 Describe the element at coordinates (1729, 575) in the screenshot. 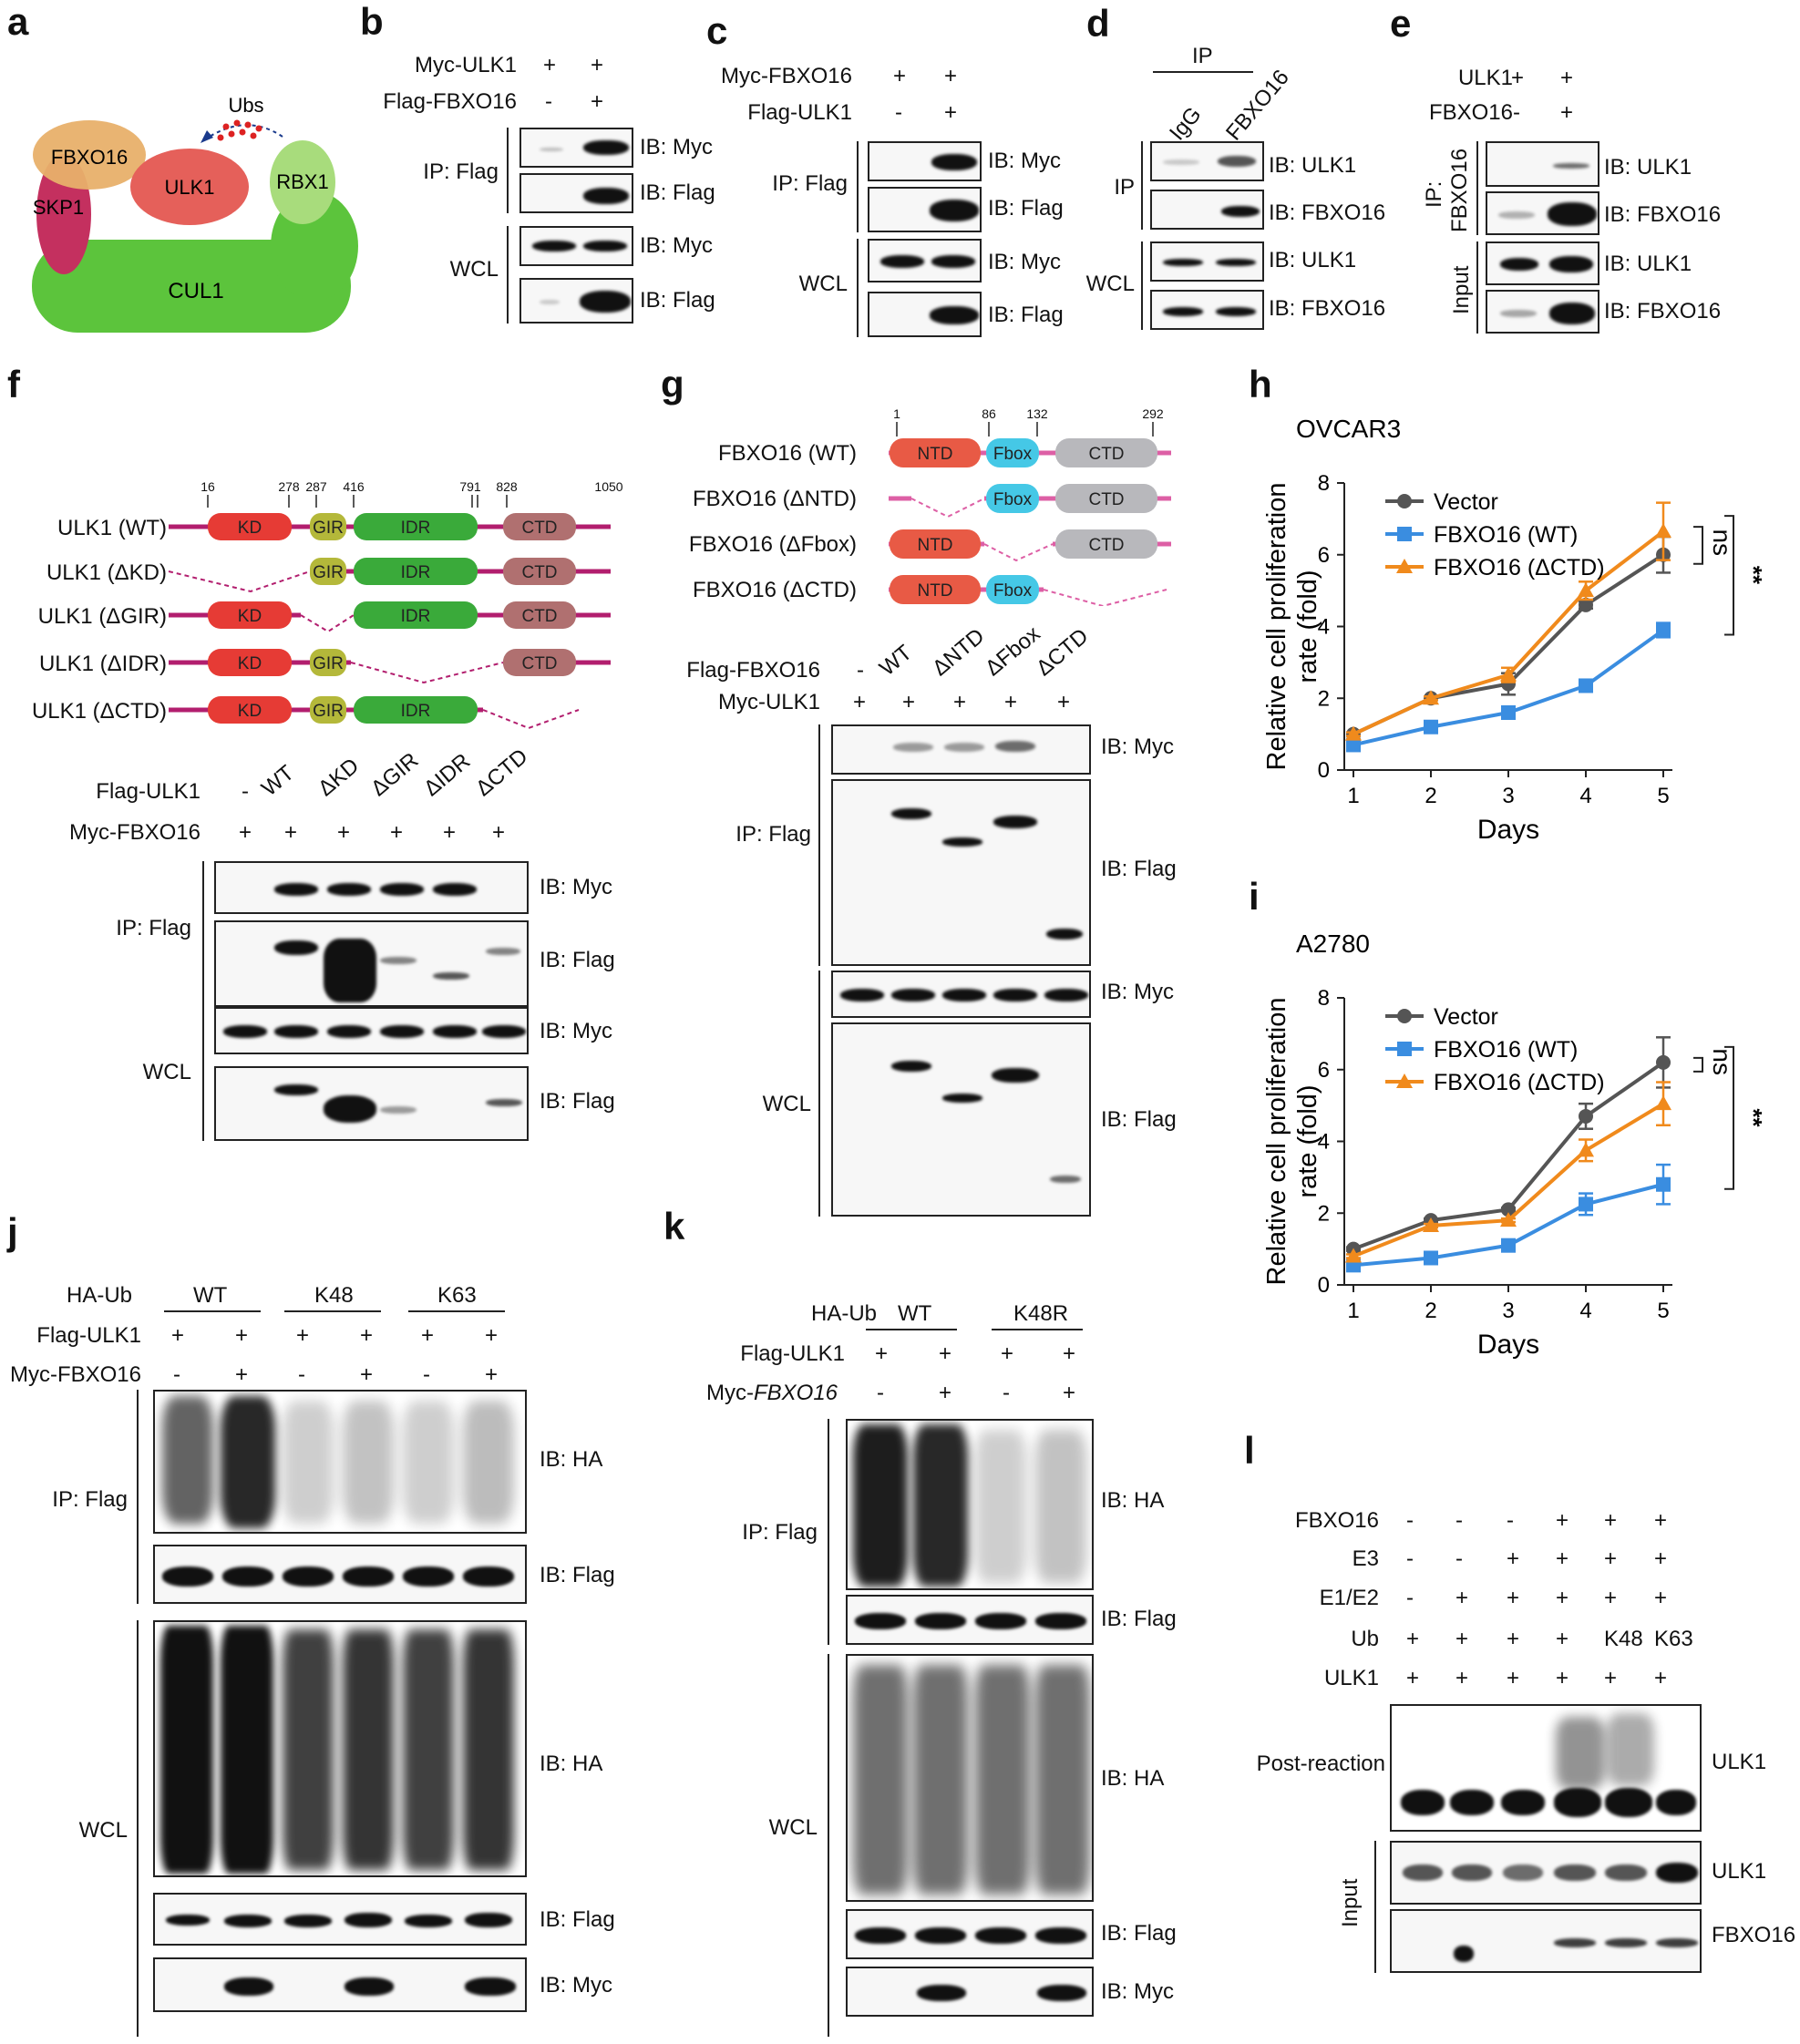

I see `sig-bracket` at that location.